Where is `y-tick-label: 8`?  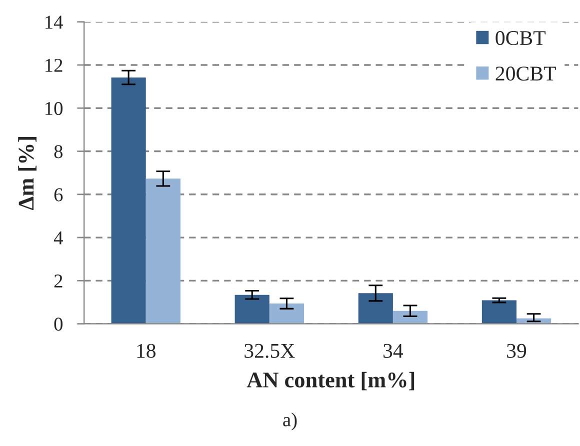
y-tick-label: 8 is located at coordinates (58, 151).